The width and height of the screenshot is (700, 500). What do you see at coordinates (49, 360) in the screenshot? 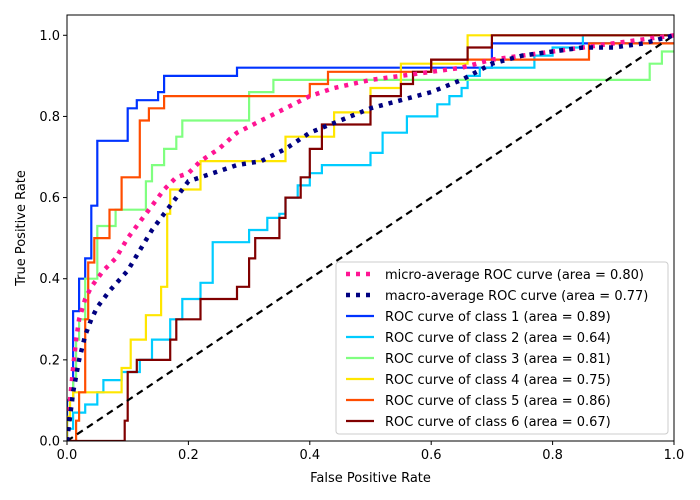
I see `y-tick-label: 0.2` at bounding box center [49, 360].